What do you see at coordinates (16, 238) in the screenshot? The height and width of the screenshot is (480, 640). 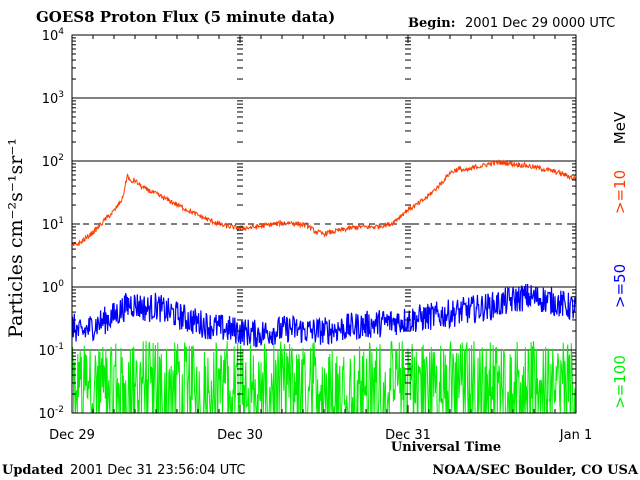 I see `y-axis-title: Particles cm⁻²s⁻¹sr⁻¹` at bounding box center [16, 238].